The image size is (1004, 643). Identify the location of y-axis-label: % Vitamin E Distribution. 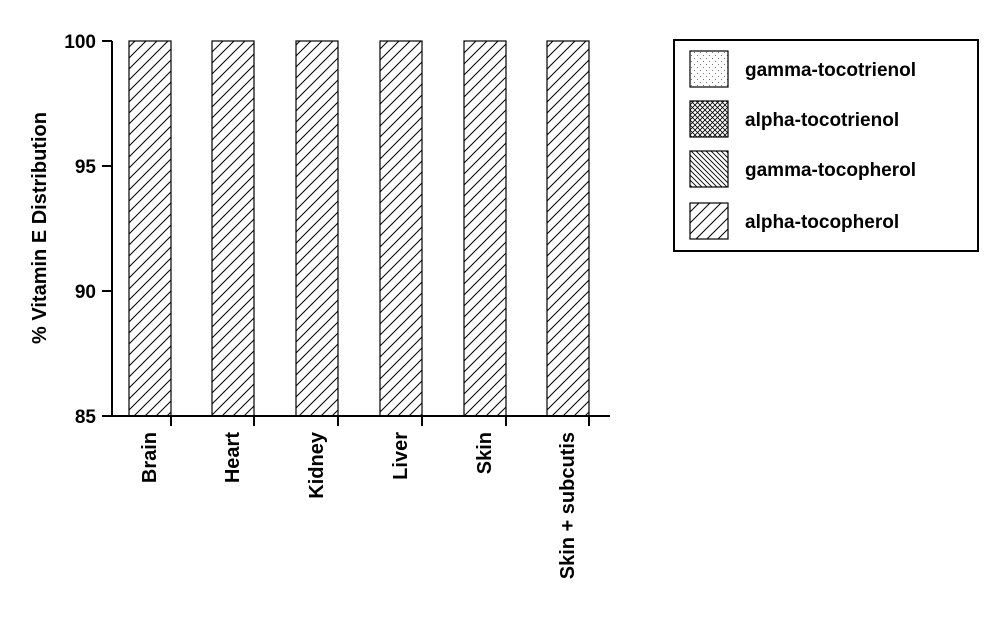
(40, 228).